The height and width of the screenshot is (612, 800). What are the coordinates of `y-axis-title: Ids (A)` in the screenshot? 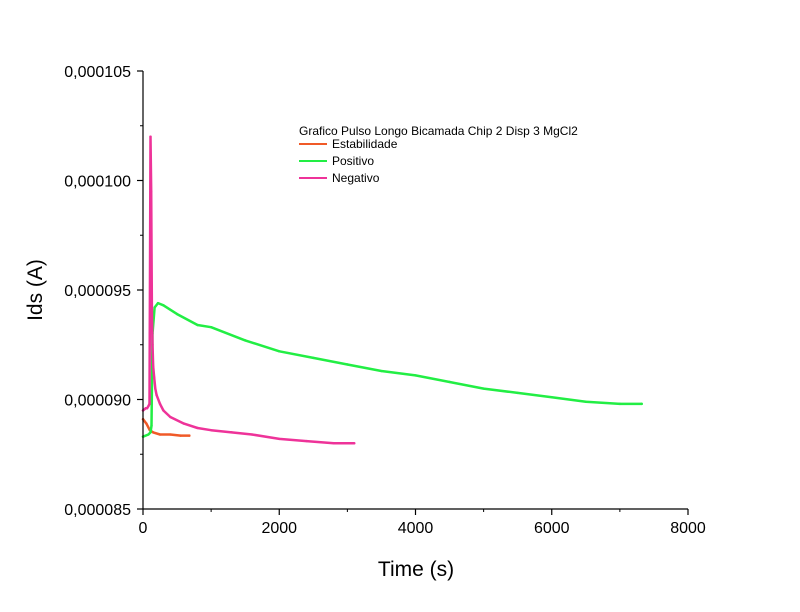 It's located at (35, 290).